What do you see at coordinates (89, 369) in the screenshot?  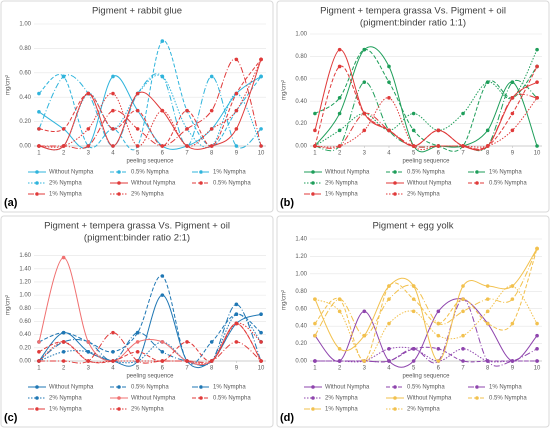 I see `x-tick-label: 3` at bounding box center [89, 369].